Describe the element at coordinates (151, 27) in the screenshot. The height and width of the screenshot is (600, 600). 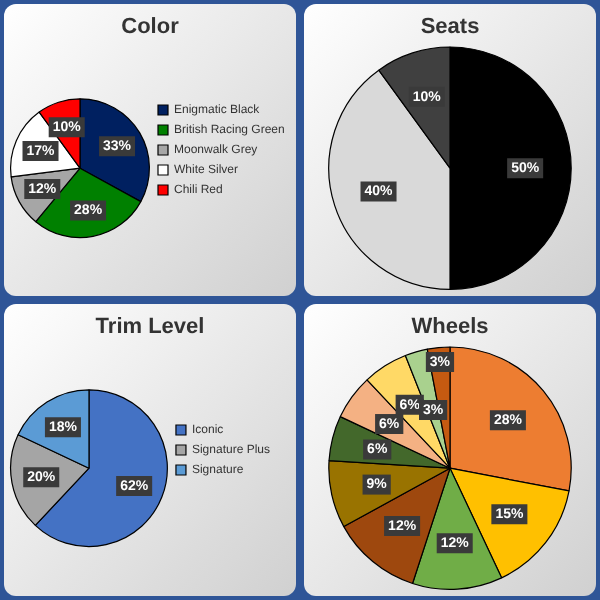
I see `chart-title: Color` at that location.